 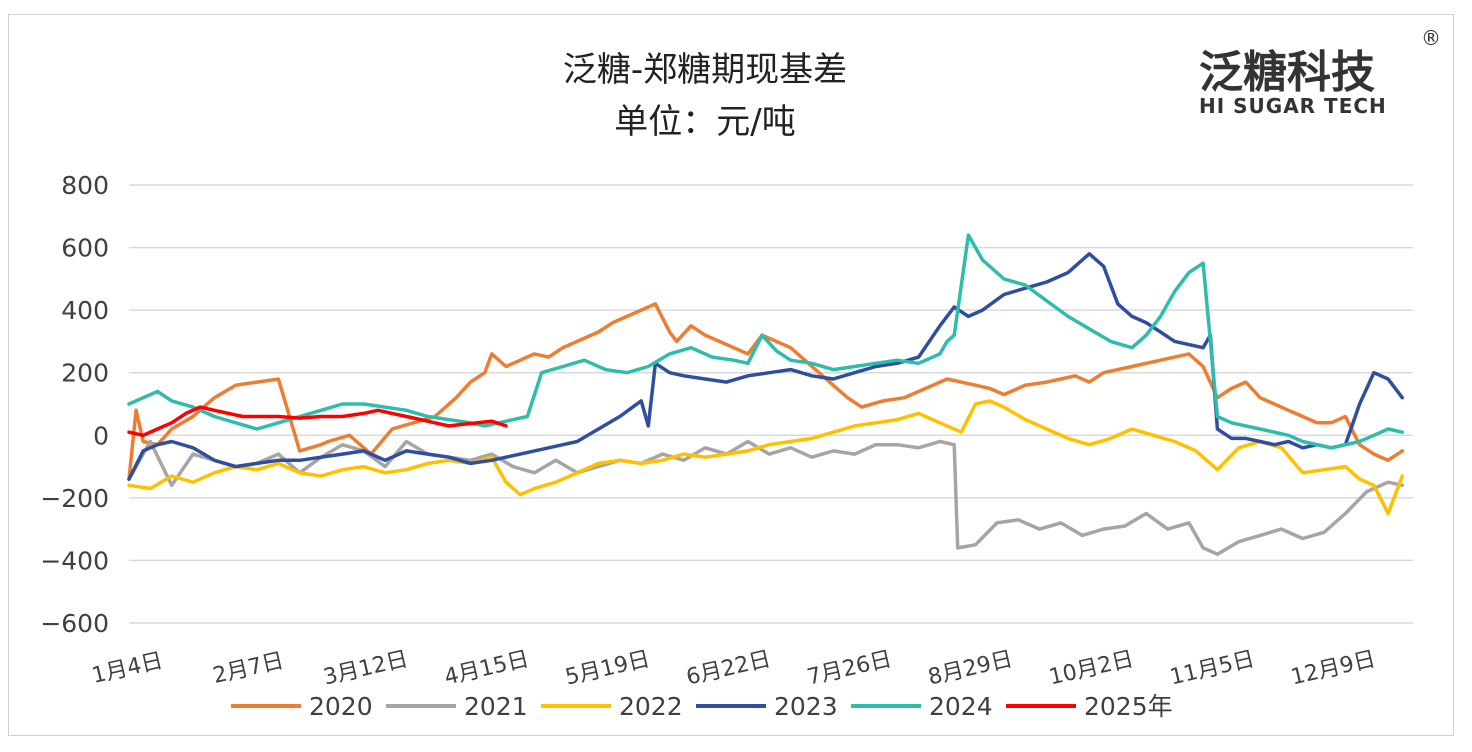 I want to click on x-tick-label: 5月19日, so click(x=607, y=669).